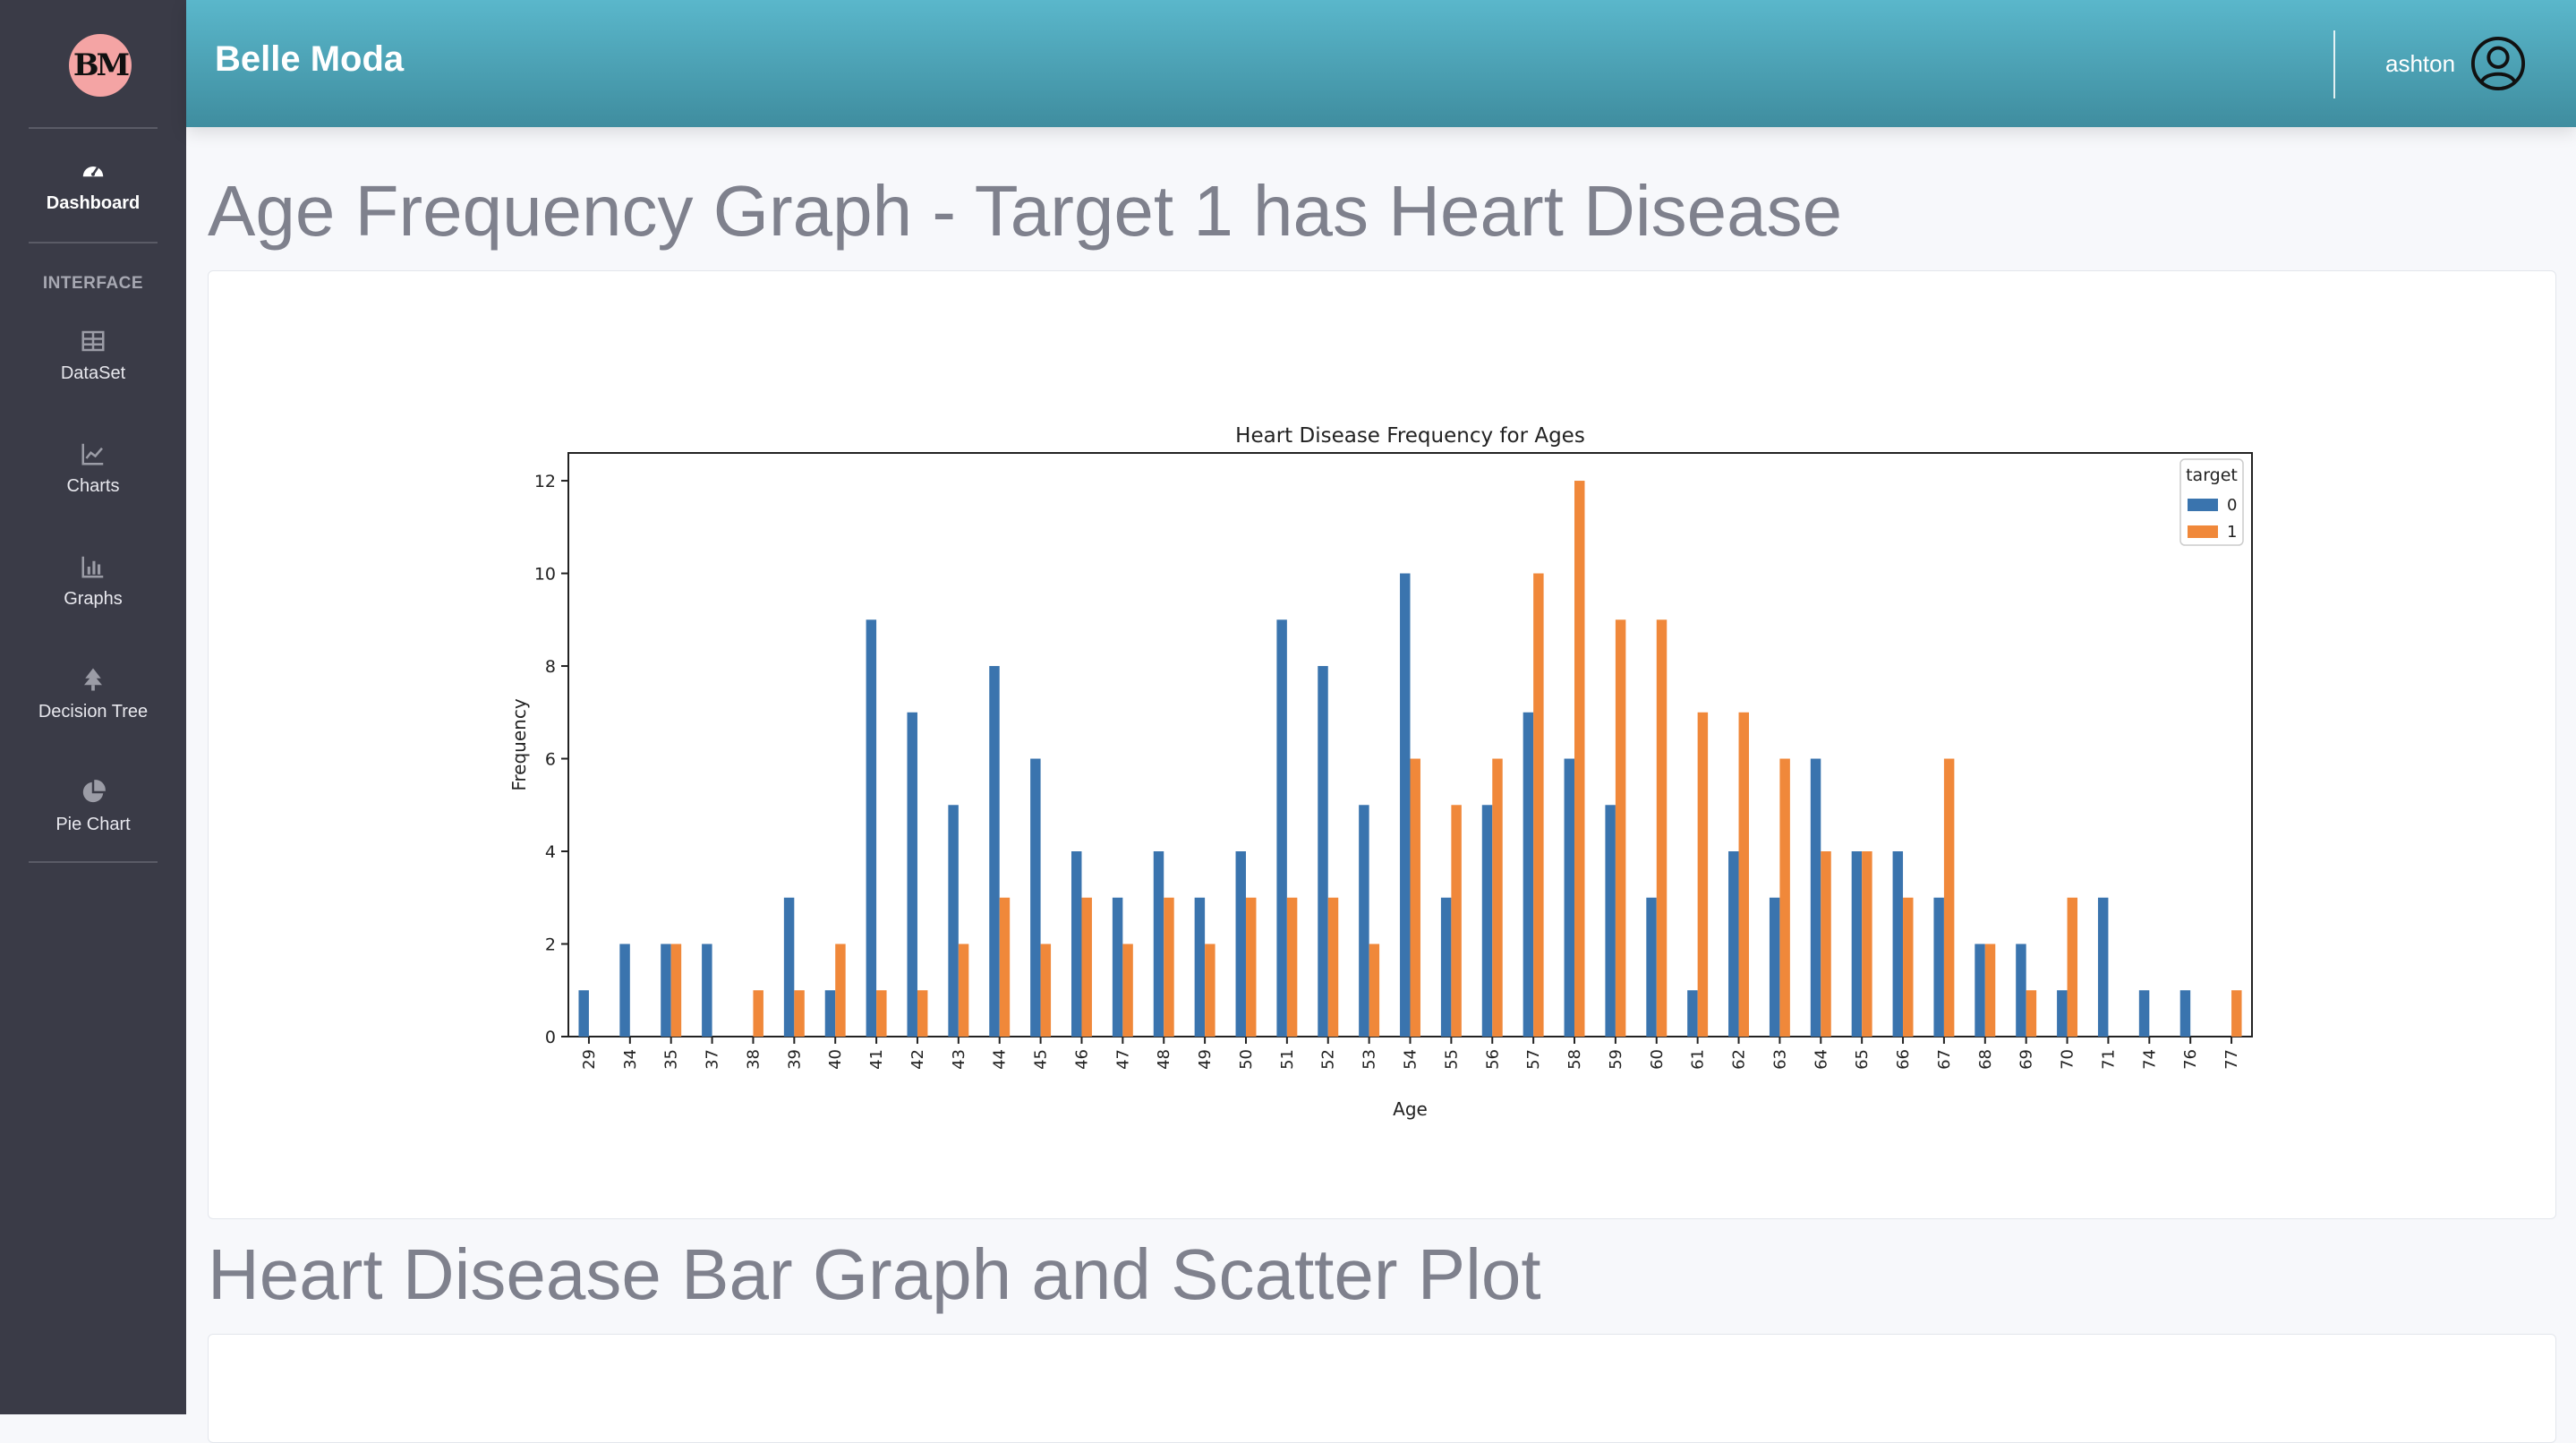 The height and width of the screenshot is (1443, 2576). Describe the element at coordinates (2232, 505) in the screenshot. I see `legend-label: 0` at that location.